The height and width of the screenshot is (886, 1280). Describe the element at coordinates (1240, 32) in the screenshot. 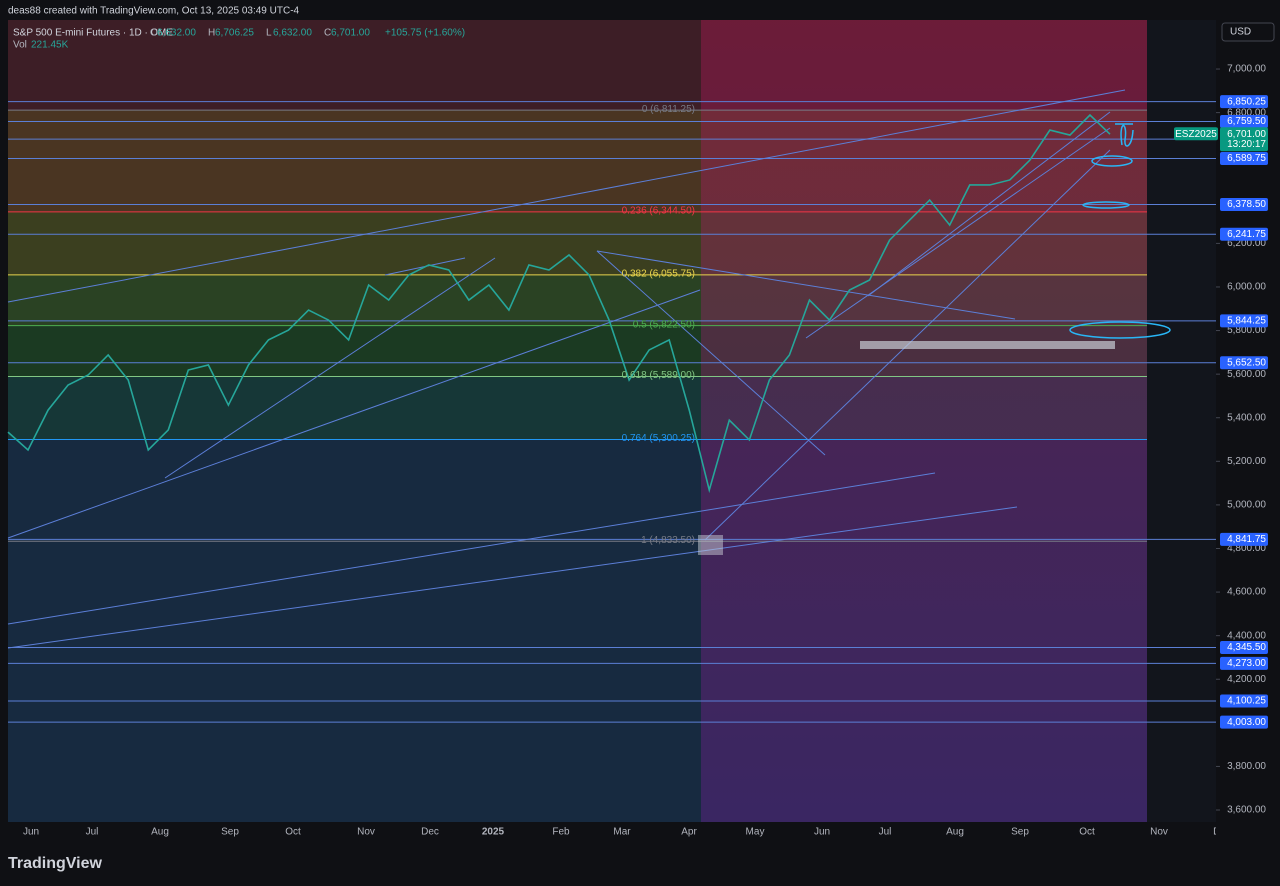

I see `currency: USD` at that location.